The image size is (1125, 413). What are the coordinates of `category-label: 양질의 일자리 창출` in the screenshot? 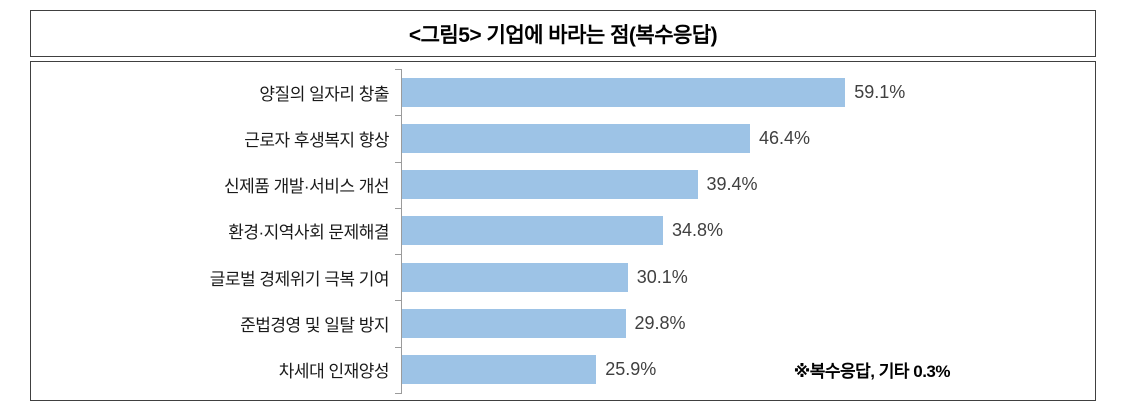 It's located at (324, 94).